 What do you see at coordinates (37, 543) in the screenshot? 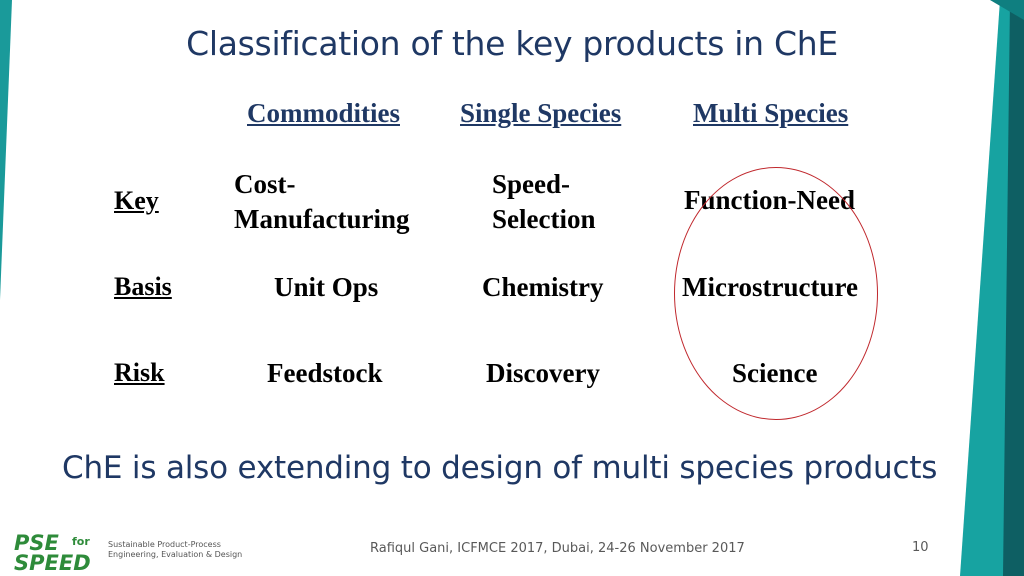
I see `logo-pse-text: PSE` at bounding box center [37, 543].